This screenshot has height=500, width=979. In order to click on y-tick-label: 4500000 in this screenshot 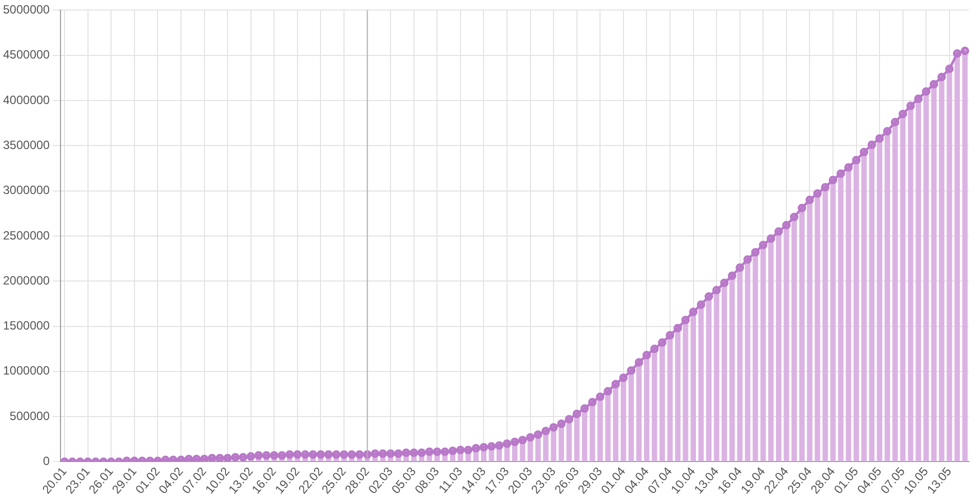, I will do `click(26, 55)`.